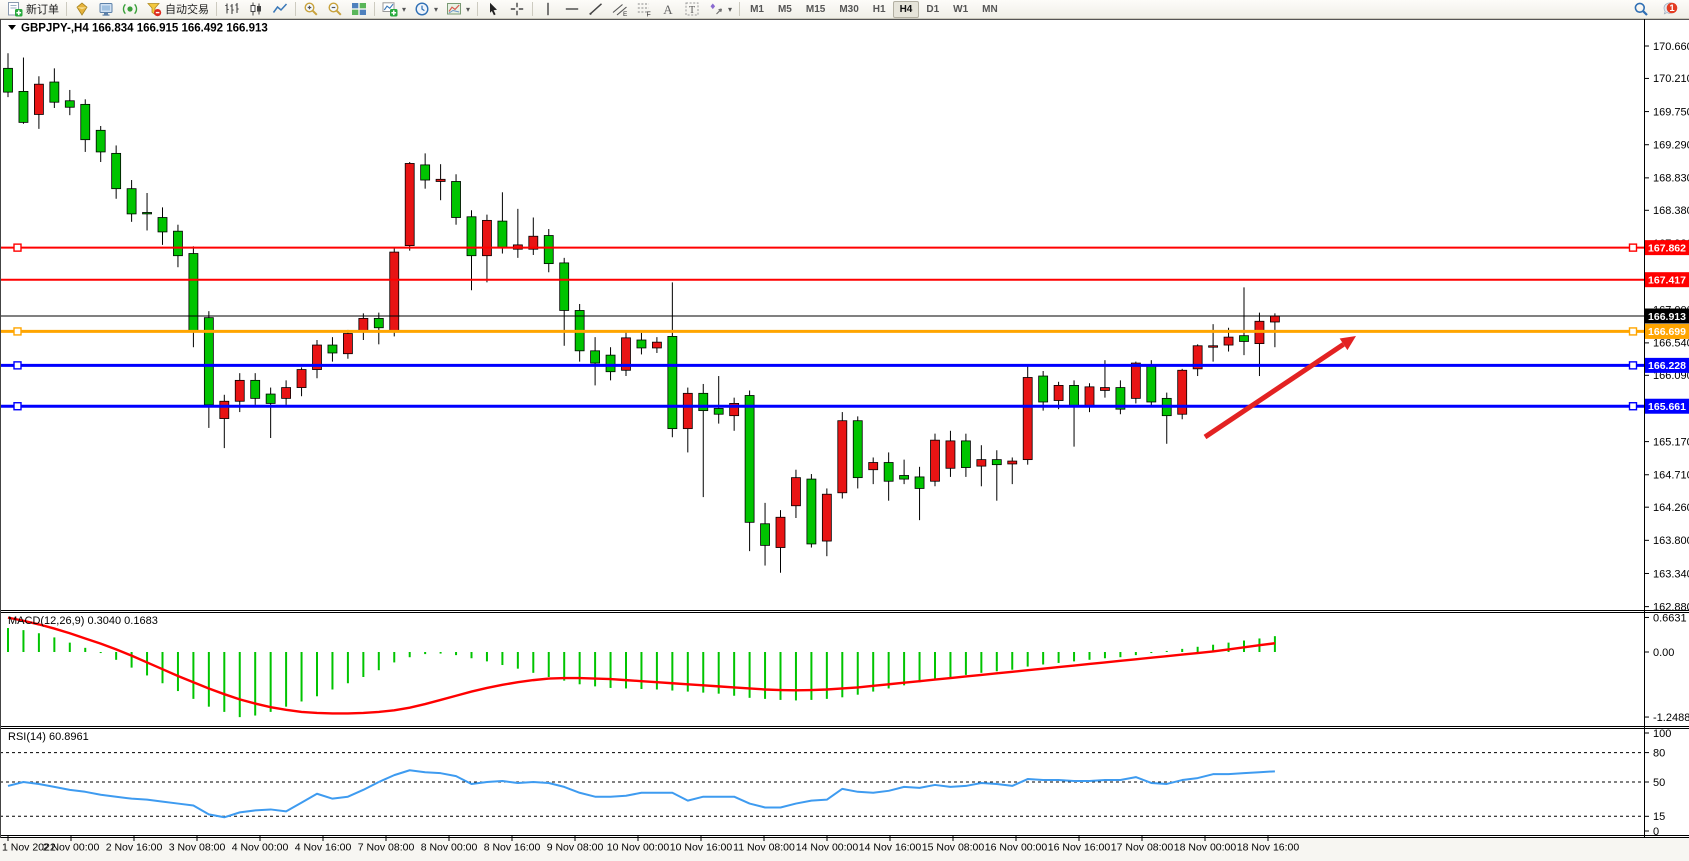 The image size is (1689, 861). I want to click on price-tick-label: 164.260, so click(1671, 508).